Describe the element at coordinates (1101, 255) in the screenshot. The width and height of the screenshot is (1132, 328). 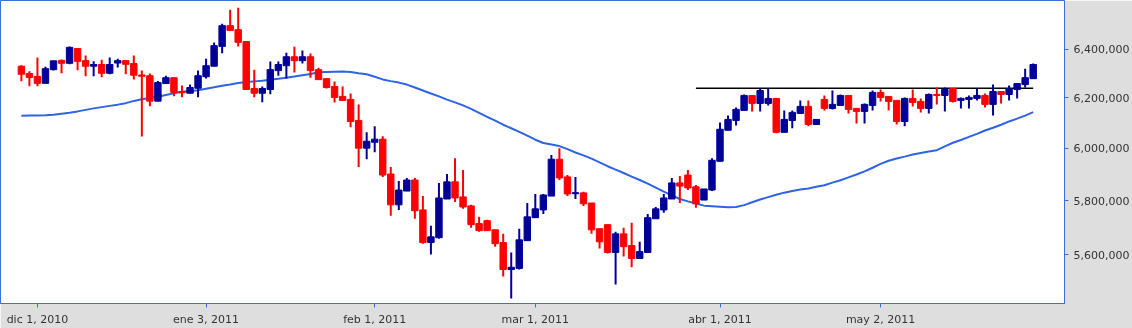
I see `y-tick-label: 5,600,000` at that location.